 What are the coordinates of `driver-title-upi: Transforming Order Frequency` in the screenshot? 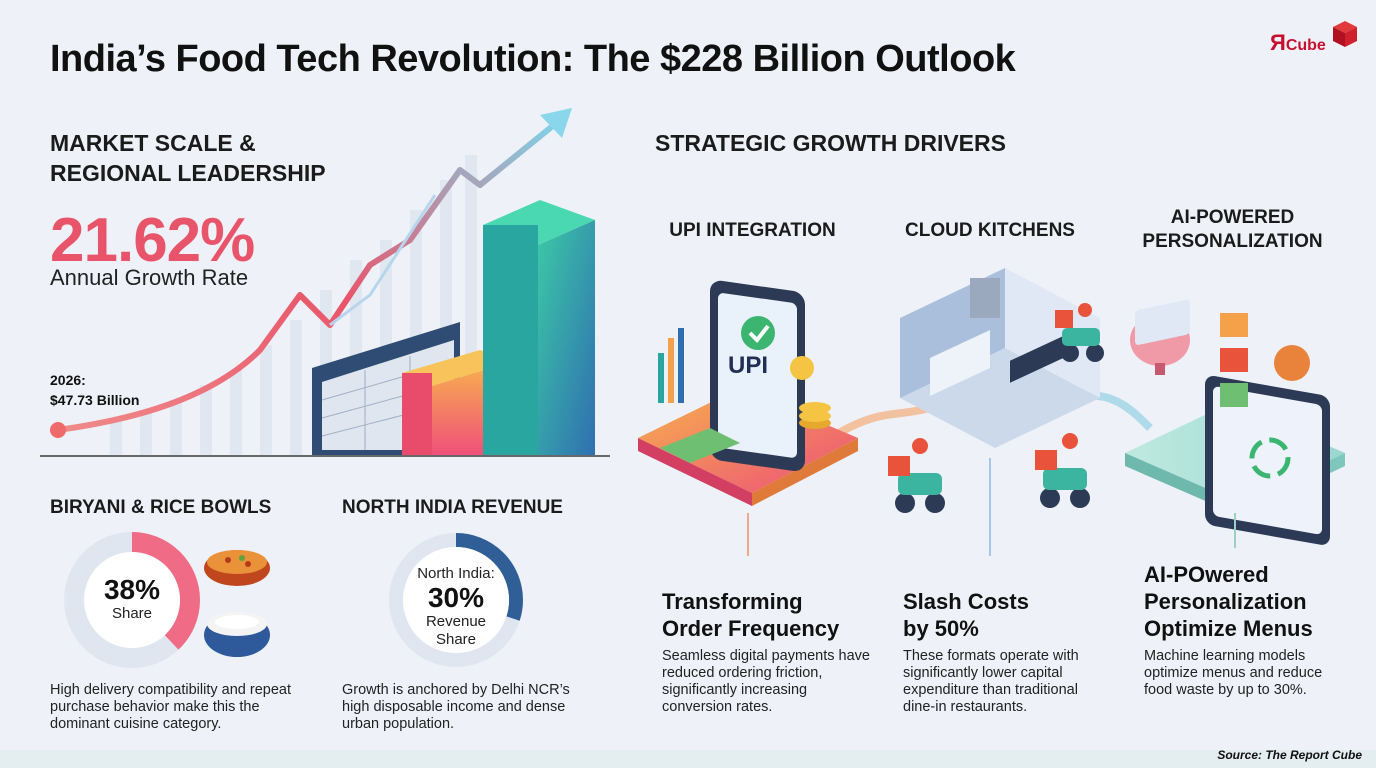 It's located at (751, 615).